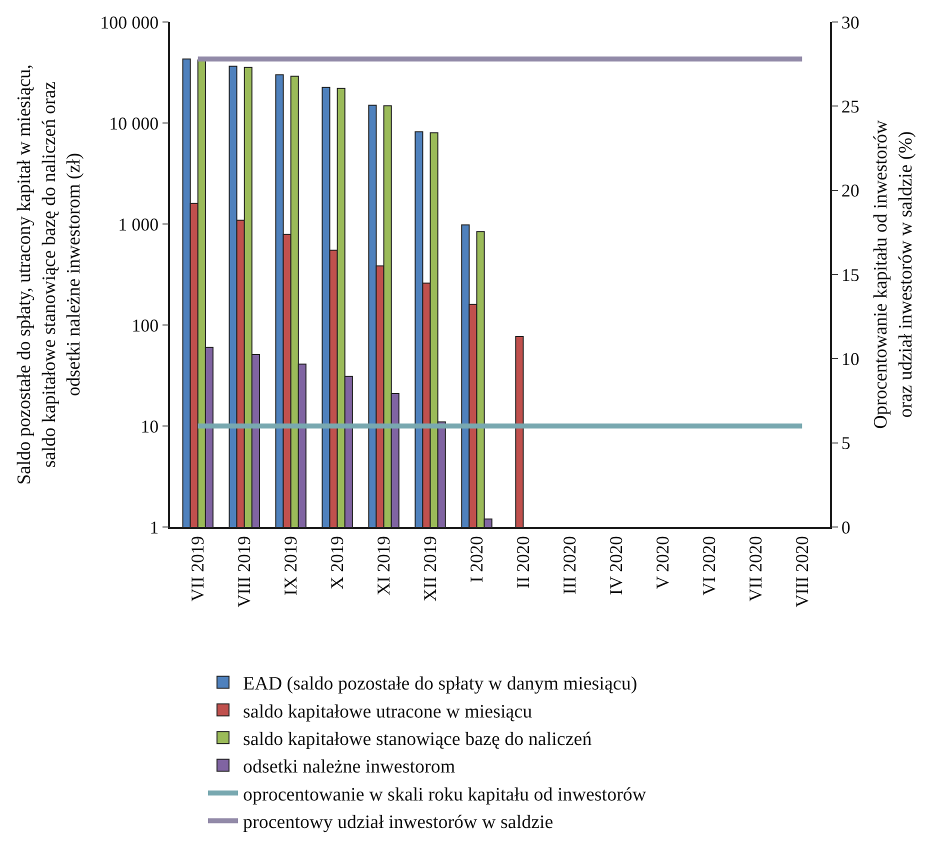  I want to click on y2-tick-label: 15, so click(850, 274).